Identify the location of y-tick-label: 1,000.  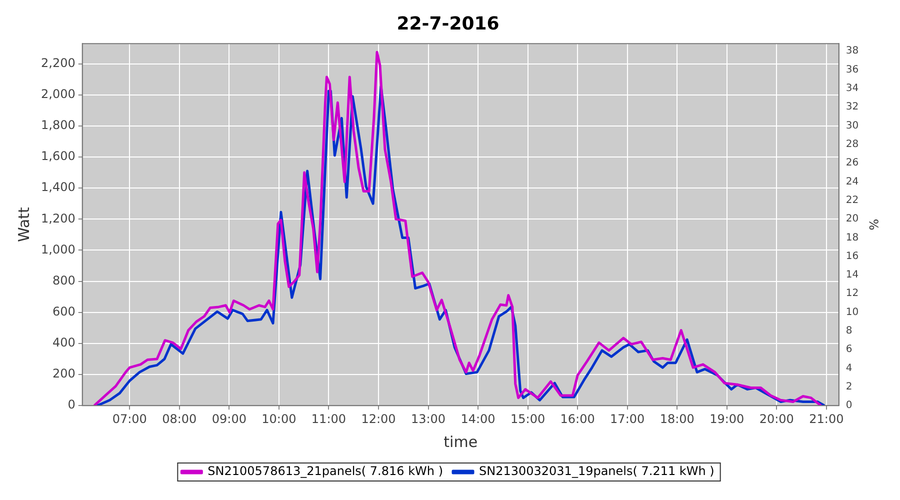
(58, 249).